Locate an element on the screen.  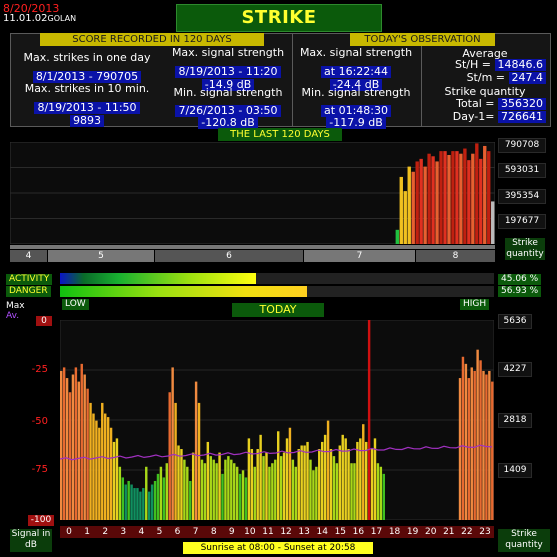
db-tick: -50 is located at coordinates (39, 421).